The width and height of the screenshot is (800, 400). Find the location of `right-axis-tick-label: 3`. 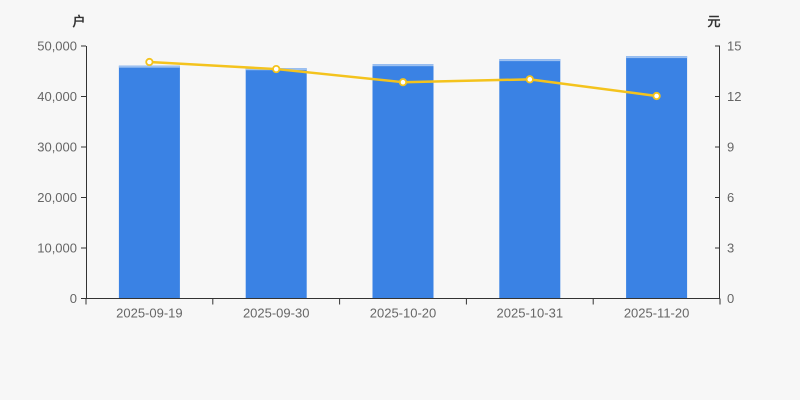

right-axis-tick-label: 3 is located at coordinates (730, 248).